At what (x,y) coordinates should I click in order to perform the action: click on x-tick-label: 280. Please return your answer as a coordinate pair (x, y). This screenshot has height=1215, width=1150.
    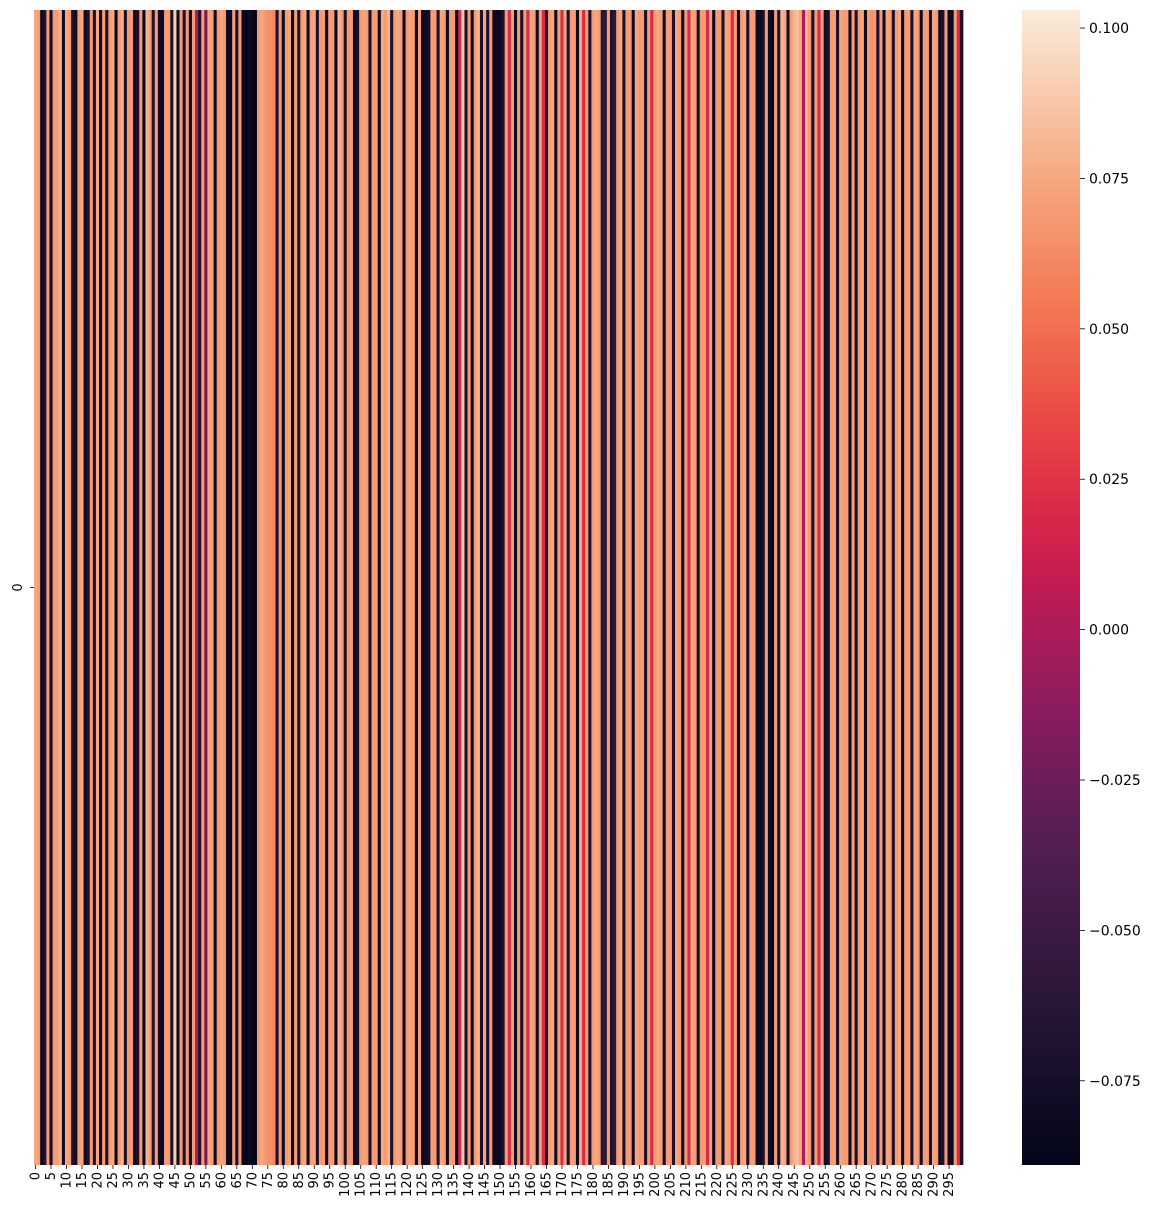
    Looking at the image, I should click on (903, 1184).